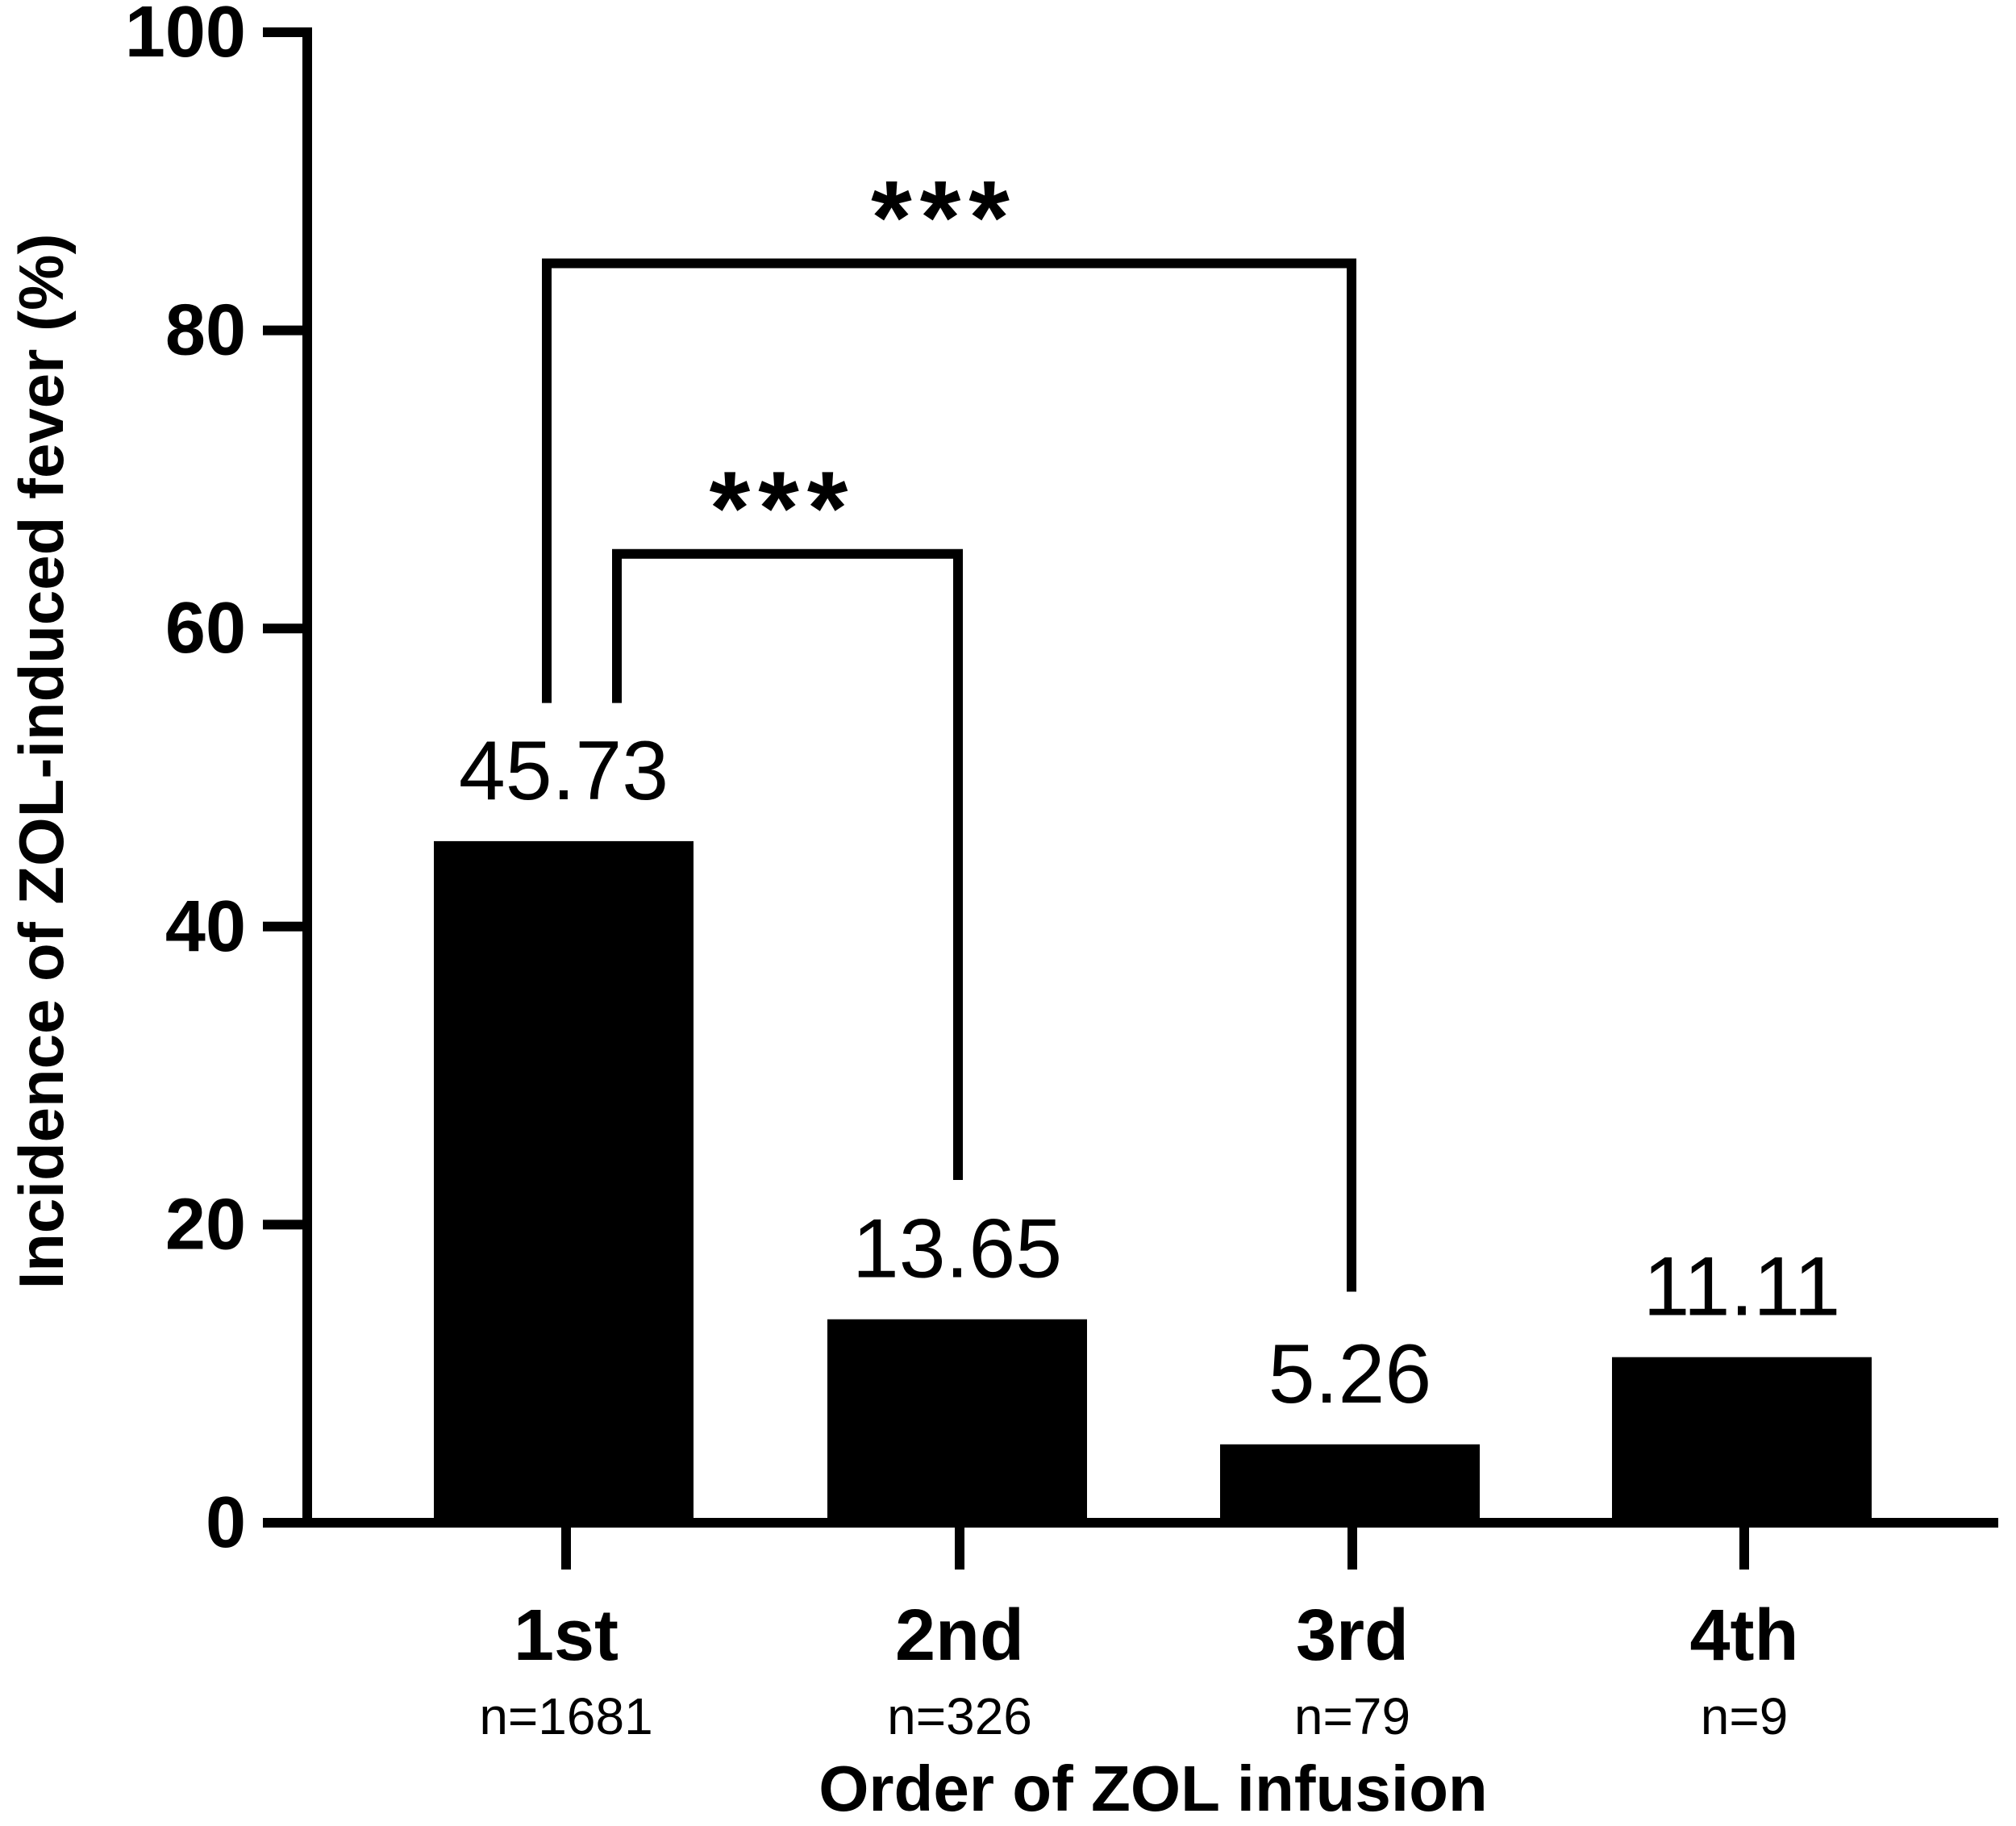 The width and height of the screenshot is (2016, 1826). What do you see at coordinates (1153, 1788) in the screenshot?
I see `x-axis-title: Order of ZOL infusion` at bounding box center [1153, 1788].